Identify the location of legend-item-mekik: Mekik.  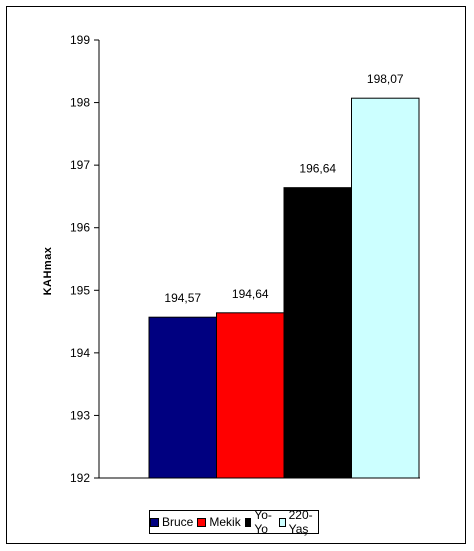
(219, 522).